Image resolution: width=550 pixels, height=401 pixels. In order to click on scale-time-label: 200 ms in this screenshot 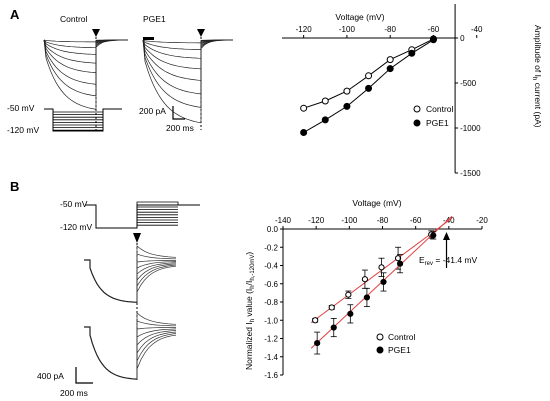, I will do `click(180, 128)`.